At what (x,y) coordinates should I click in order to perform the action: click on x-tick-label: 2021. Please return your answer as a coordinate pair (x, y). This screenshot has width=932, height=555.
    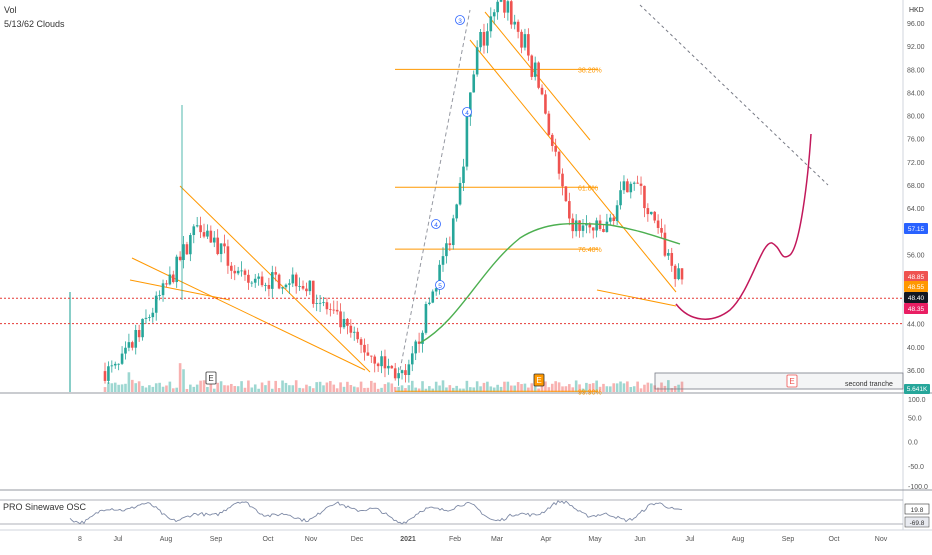
    Looking at the image, I should click on (408, 539).